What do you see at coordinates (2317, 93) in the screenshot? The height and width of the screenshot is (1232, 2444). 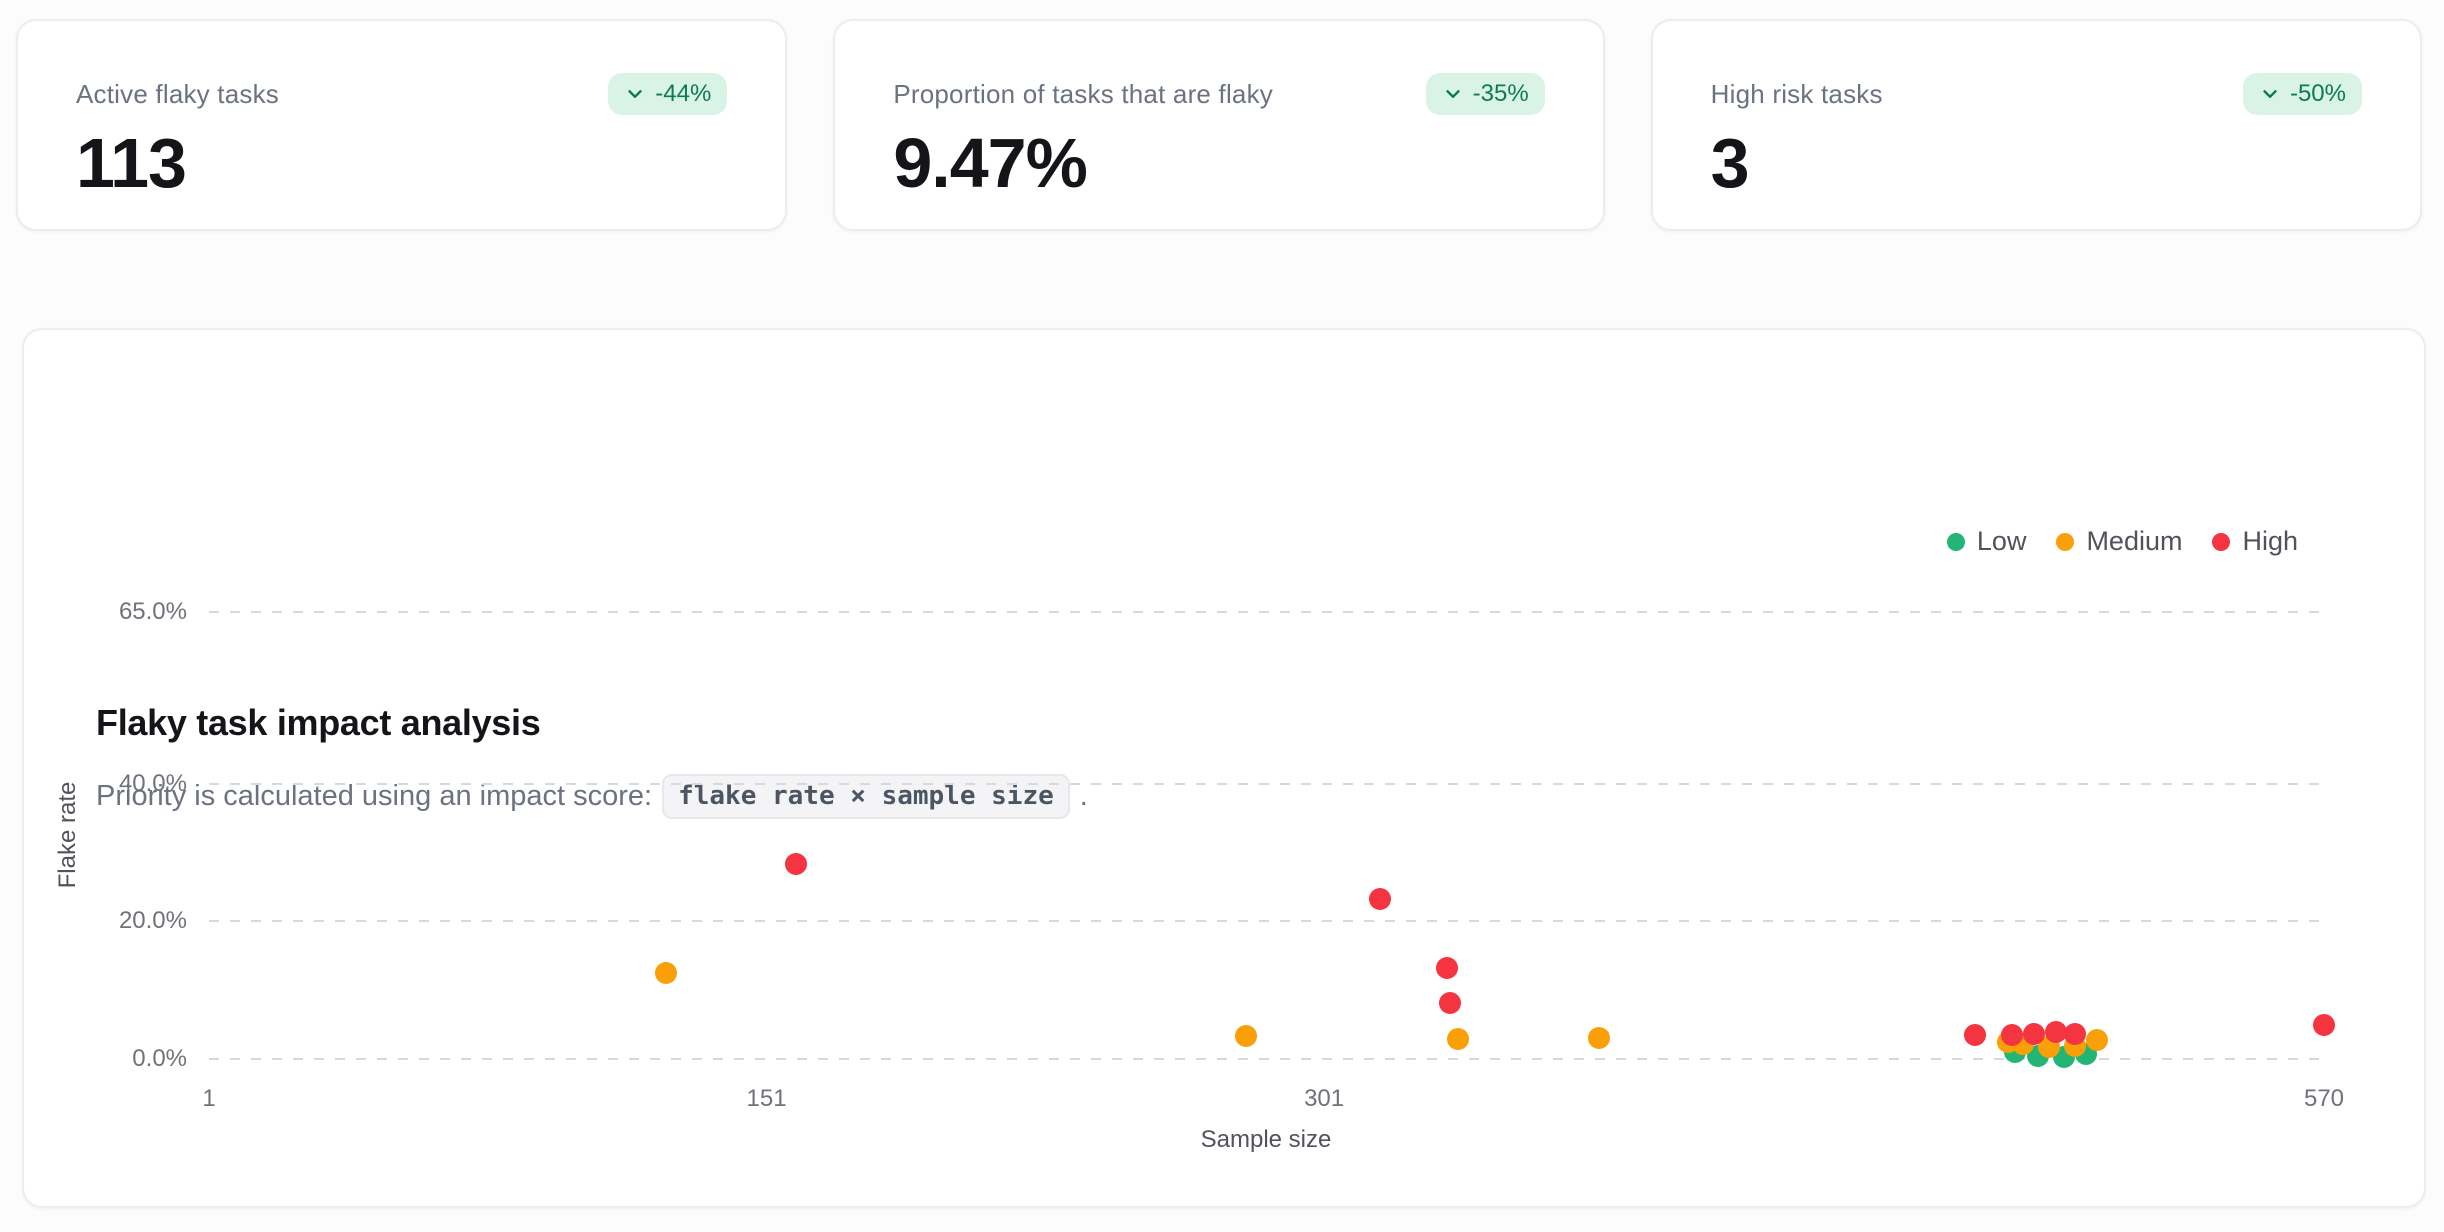 I see `delta-value: -50%` at bounding box center [2317, 93].